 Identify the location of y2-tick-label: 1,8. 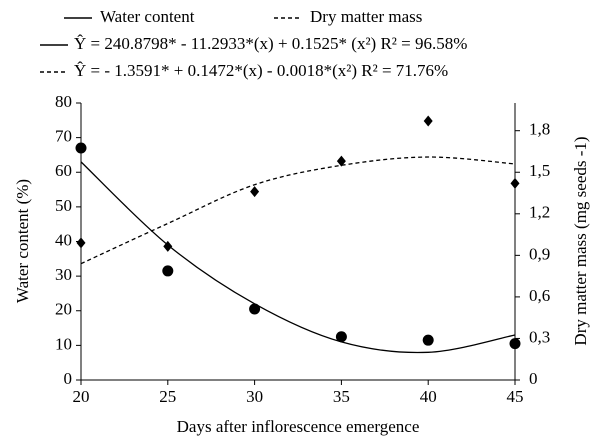
(539, 129).